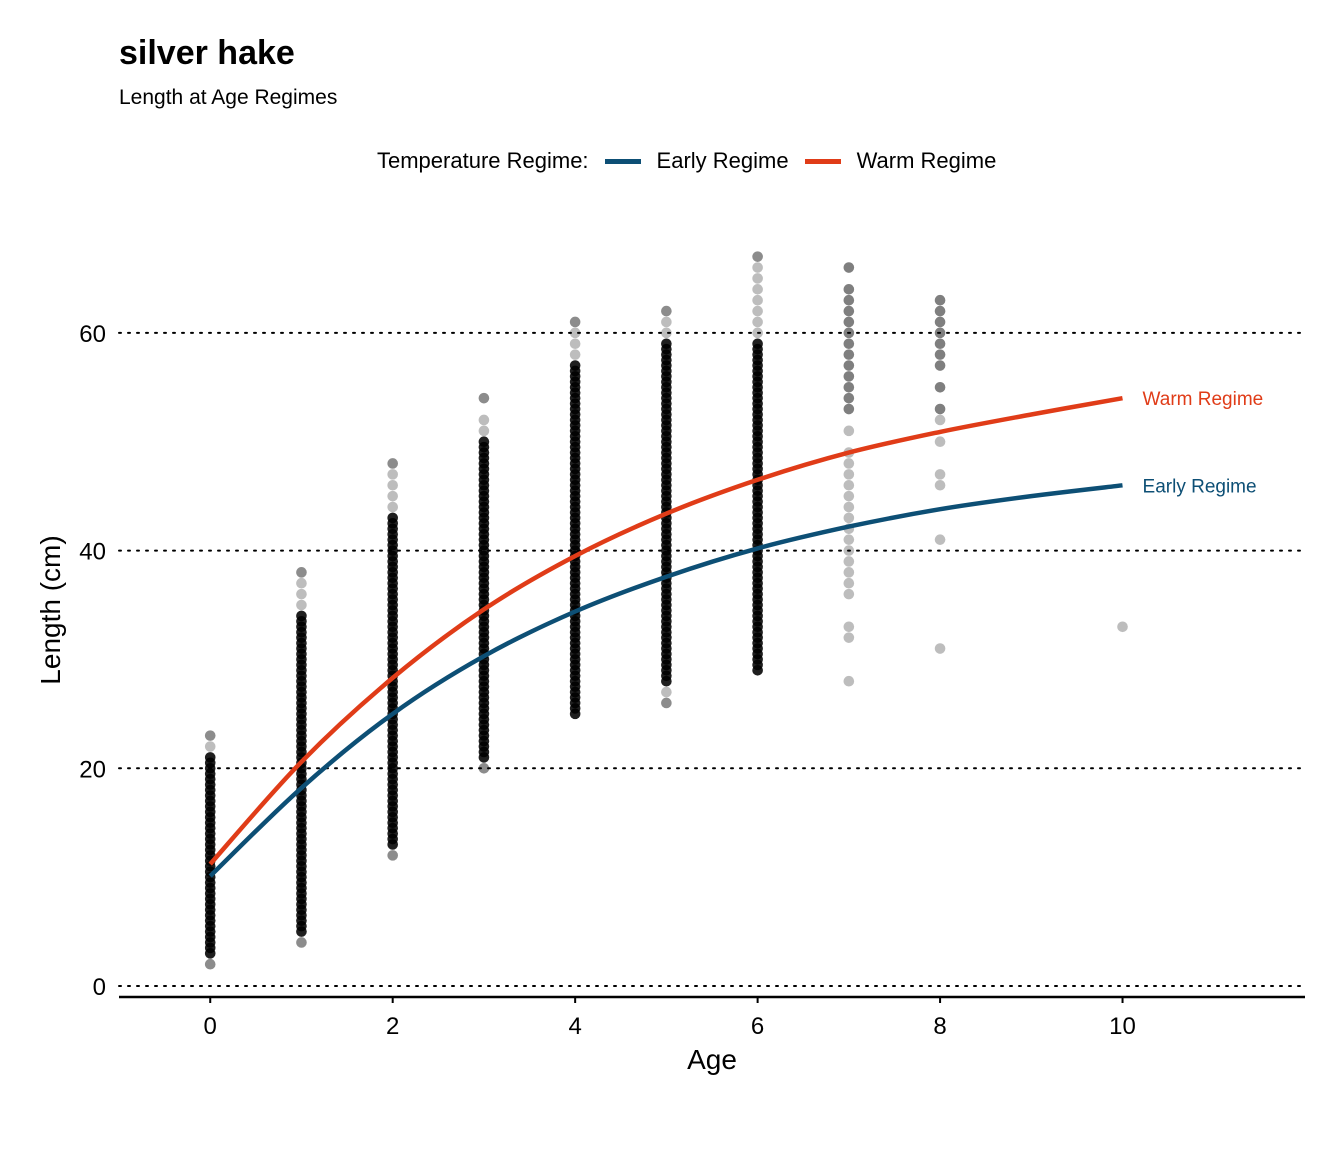 Image resolution: width=1344 pixels, height=1152 pixels. What do you see at coordinates (392, 1026) in the screenshot?
I see `x-tick-label: 2` at bounding box center [392, 1026].